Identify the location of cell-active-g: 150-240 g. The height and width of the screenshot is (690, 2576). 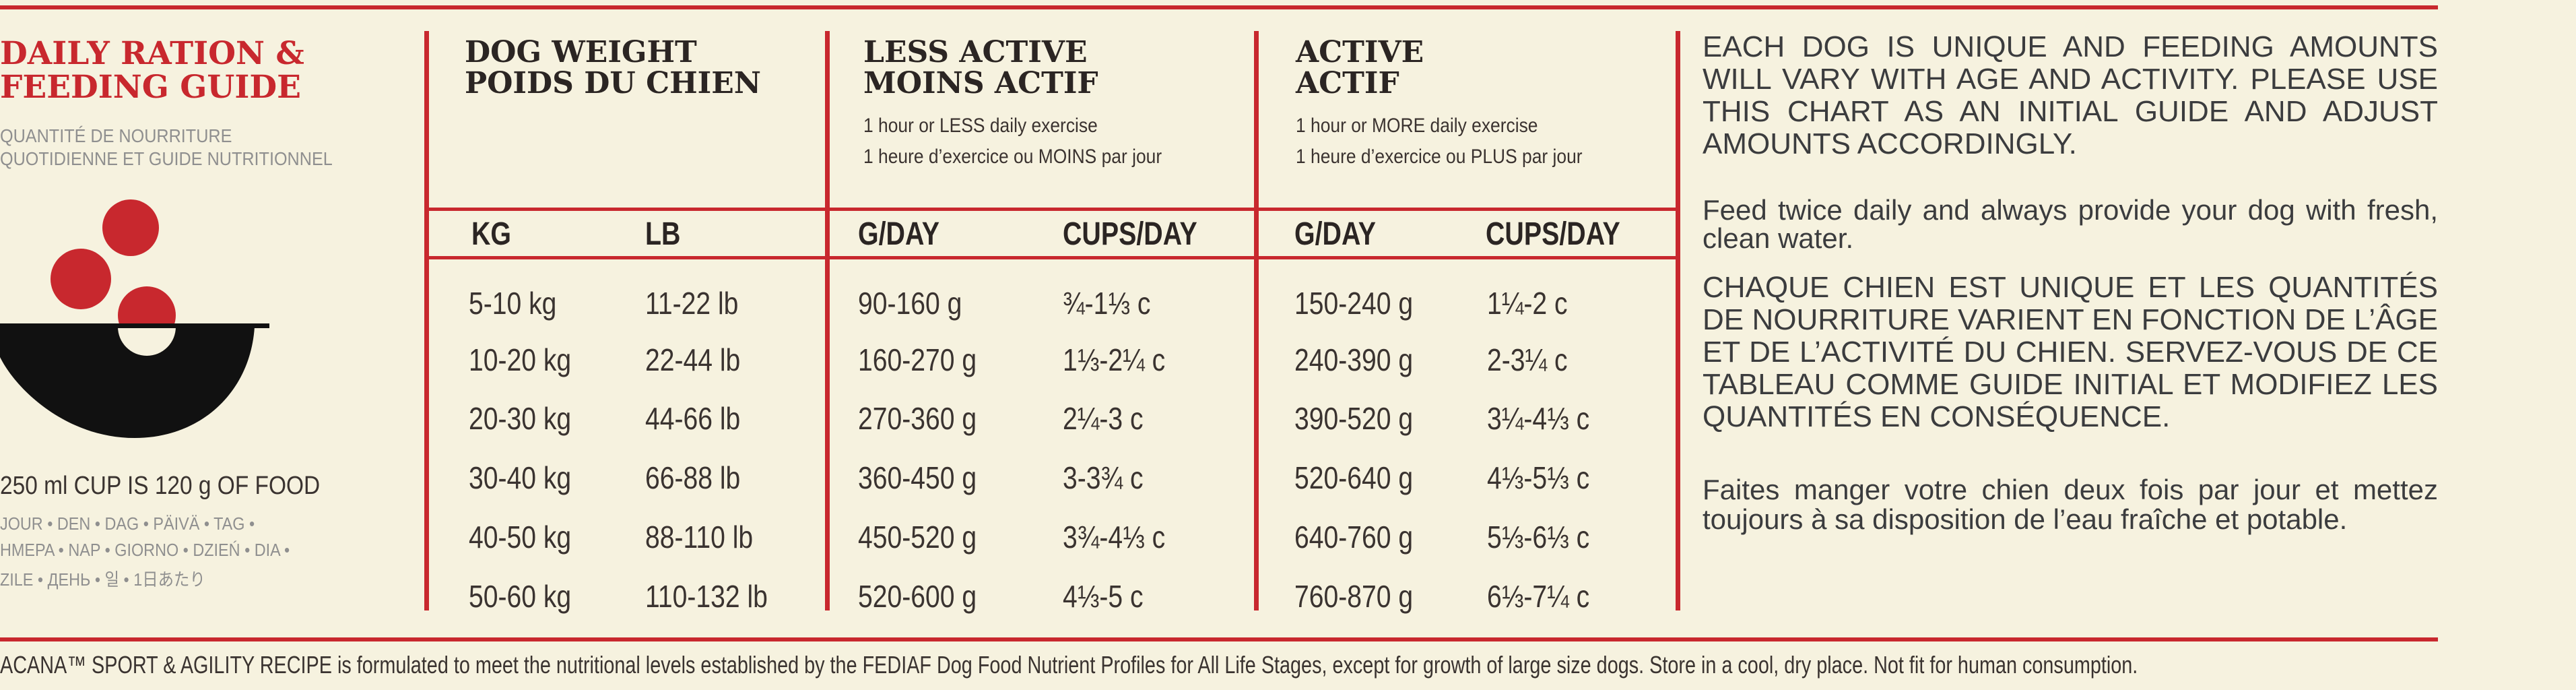
(1354, 303).